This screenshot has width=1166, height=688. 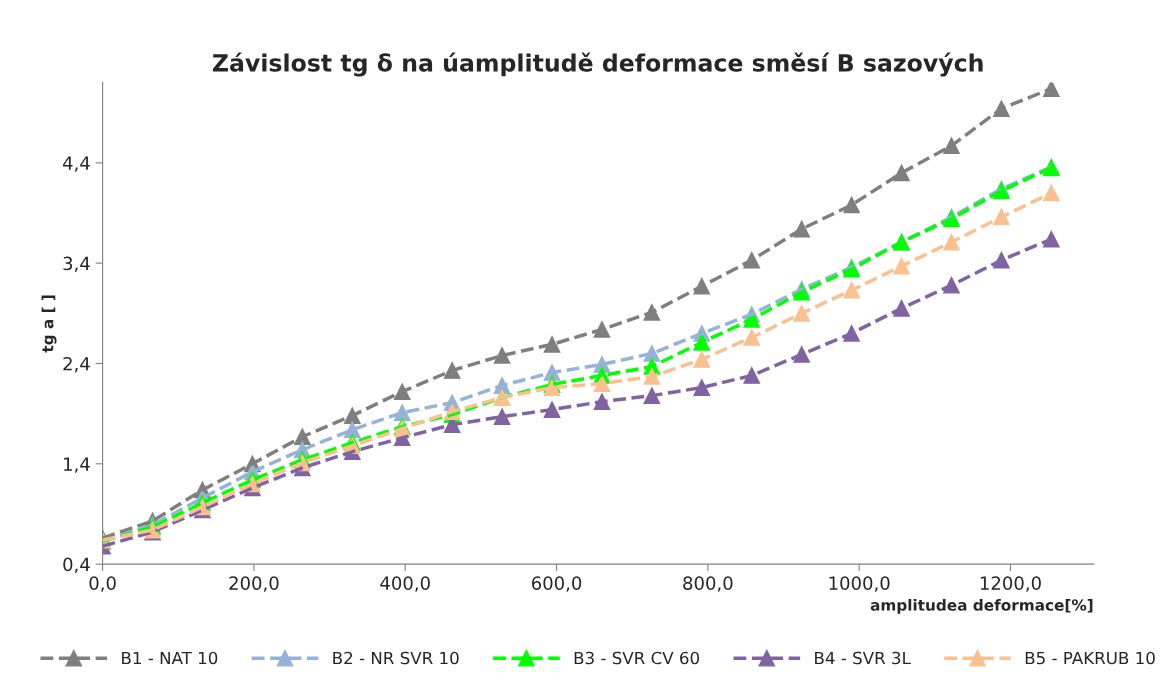 I want to click on x-tick-label: 400,0, so click(x=405, y=584).